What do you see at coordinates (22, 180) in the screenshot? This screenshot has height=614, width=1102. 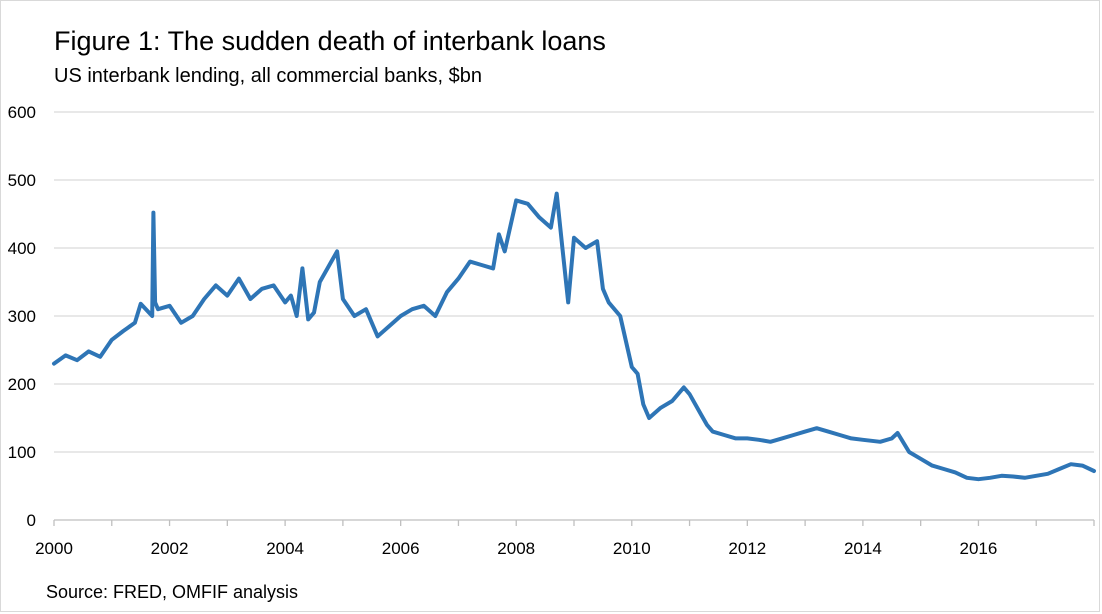 I see `y-tick-label-500: 500` at bounding box center [22, 180].